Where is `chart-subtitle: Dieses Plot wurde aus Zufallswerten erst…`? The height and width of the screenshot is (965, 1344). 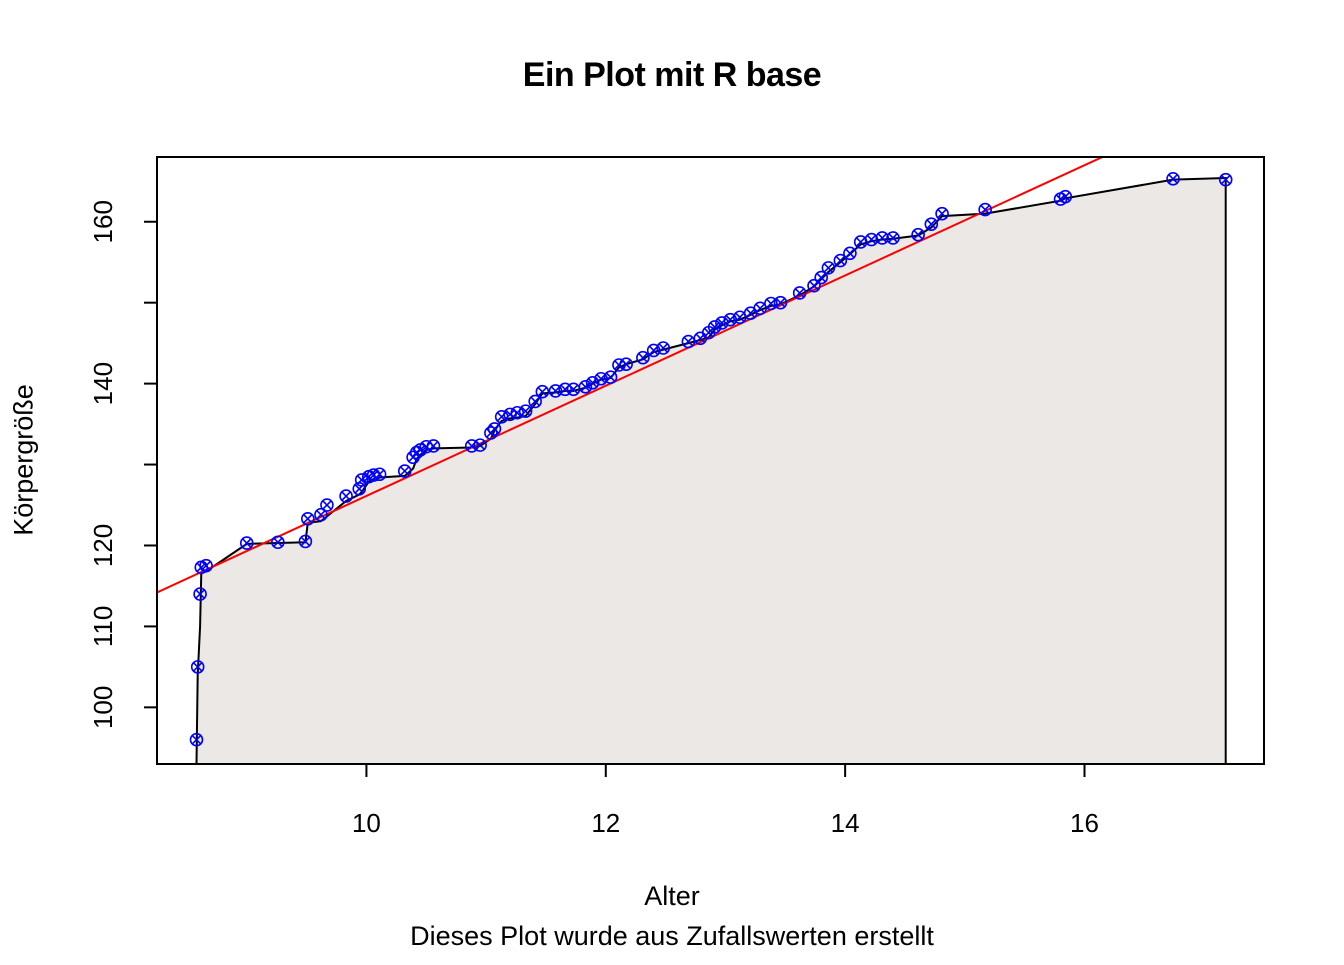 chart-subtitle: Dieses Plot wurde aus Zufallswerten erst… is located at coordinates (672, 936).